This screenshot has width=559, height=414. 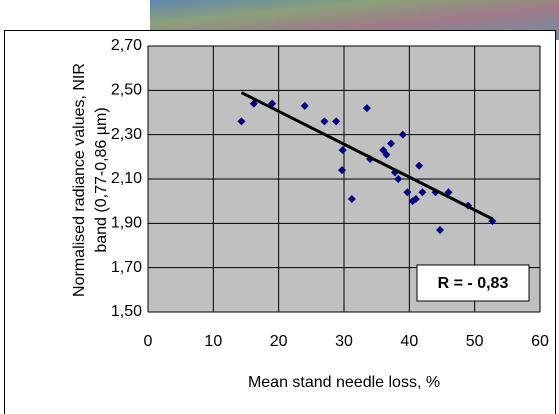 I want to click on annotation: R = - 0,83, so click(x=473, y=283).